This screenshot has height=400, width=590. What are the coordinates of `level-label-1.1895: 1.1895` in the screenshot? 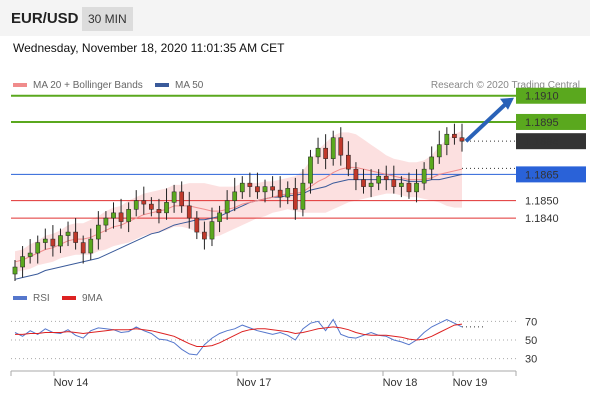 It's located at (542, 123).